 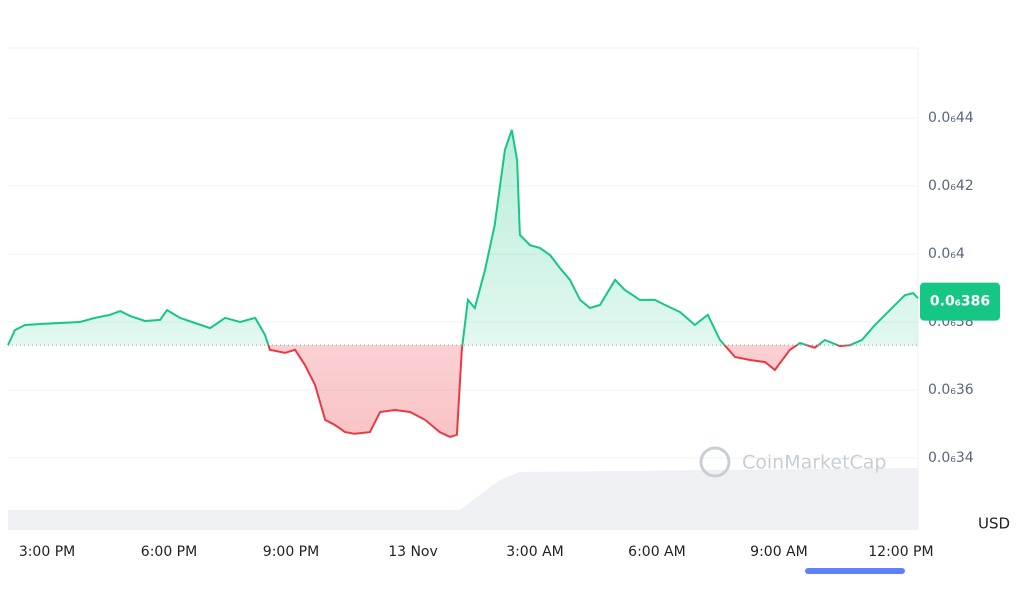 What do you see at coordinates (715, 462) in the screenshot?
I see `watermark-logo` at bounding box center [715, 462].